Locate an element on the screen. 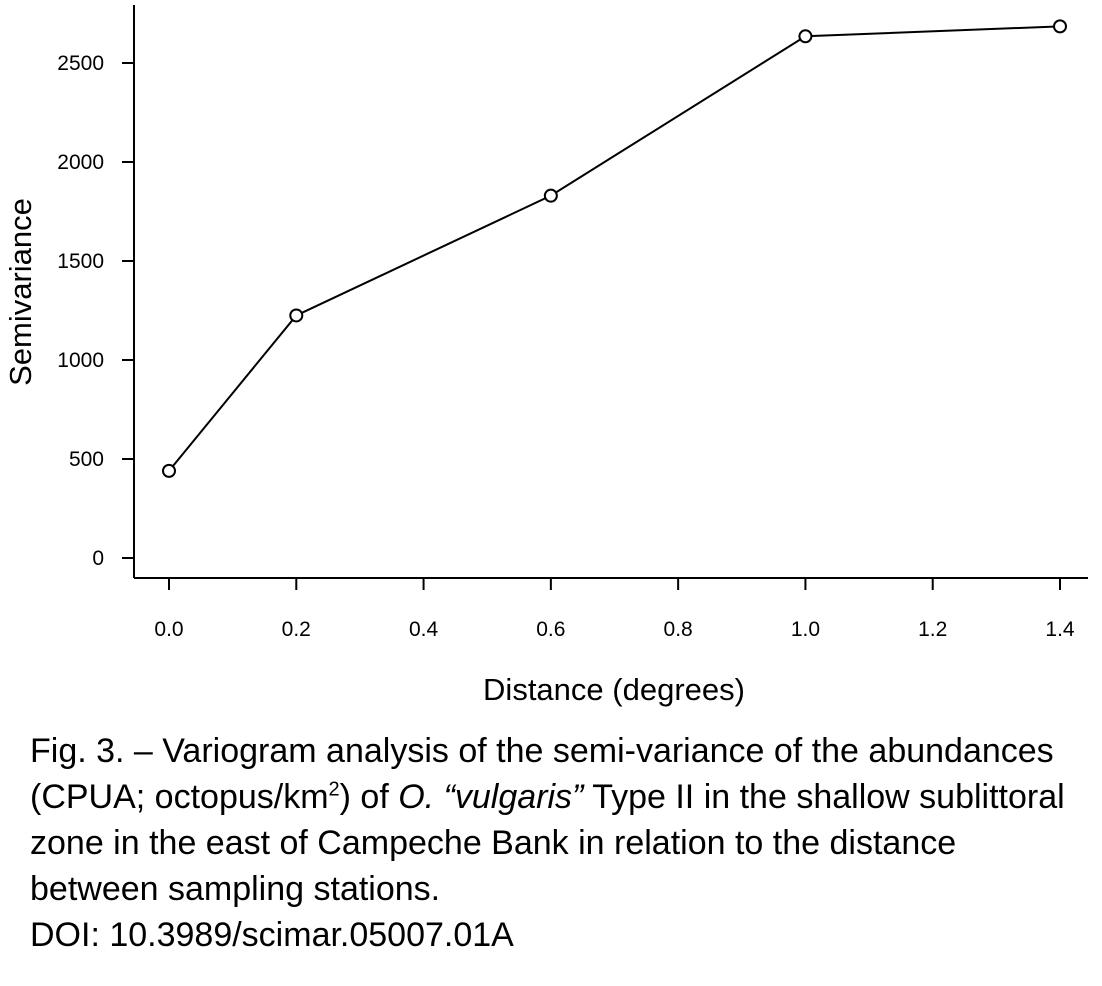 The image size is (1102, 986). y-tick-label: 2000 is located at coordinates (80, 162).